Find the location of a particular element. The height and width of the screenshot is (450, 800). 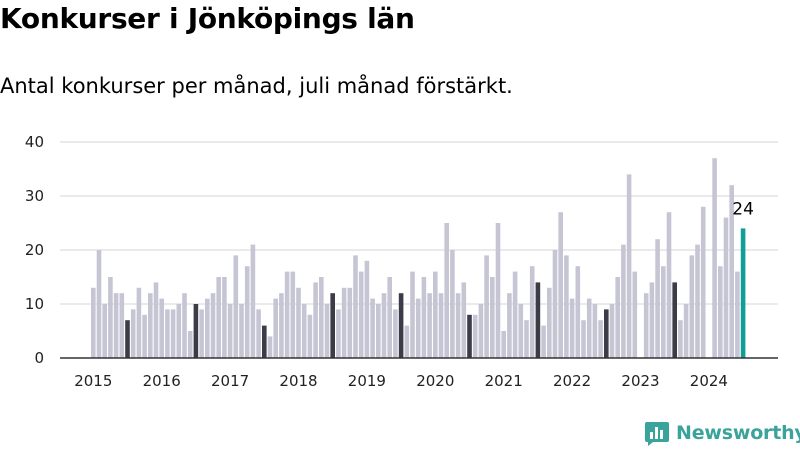

x-tick-label: 2020 is located at coordinates (435, 381).